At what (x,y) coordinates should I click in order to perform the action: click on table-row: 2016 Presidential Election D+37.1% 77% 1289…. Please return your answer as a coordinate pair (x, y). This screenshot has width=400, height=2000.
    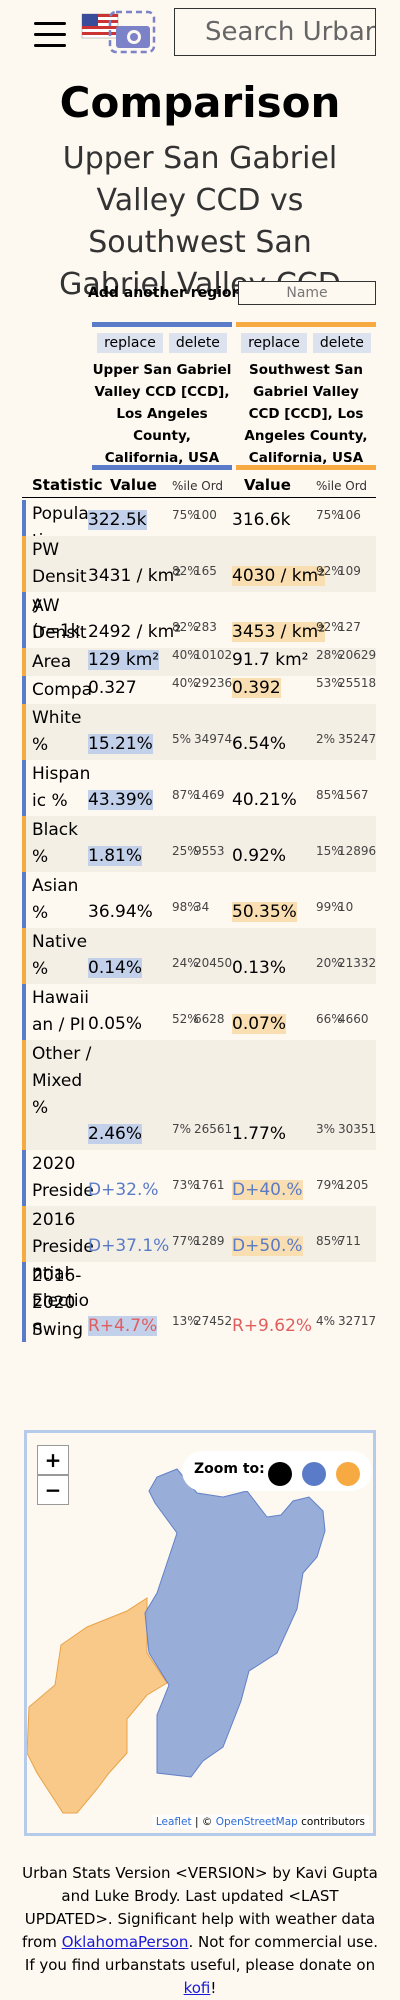
    Looking at the image, I should click on (201, 1234).